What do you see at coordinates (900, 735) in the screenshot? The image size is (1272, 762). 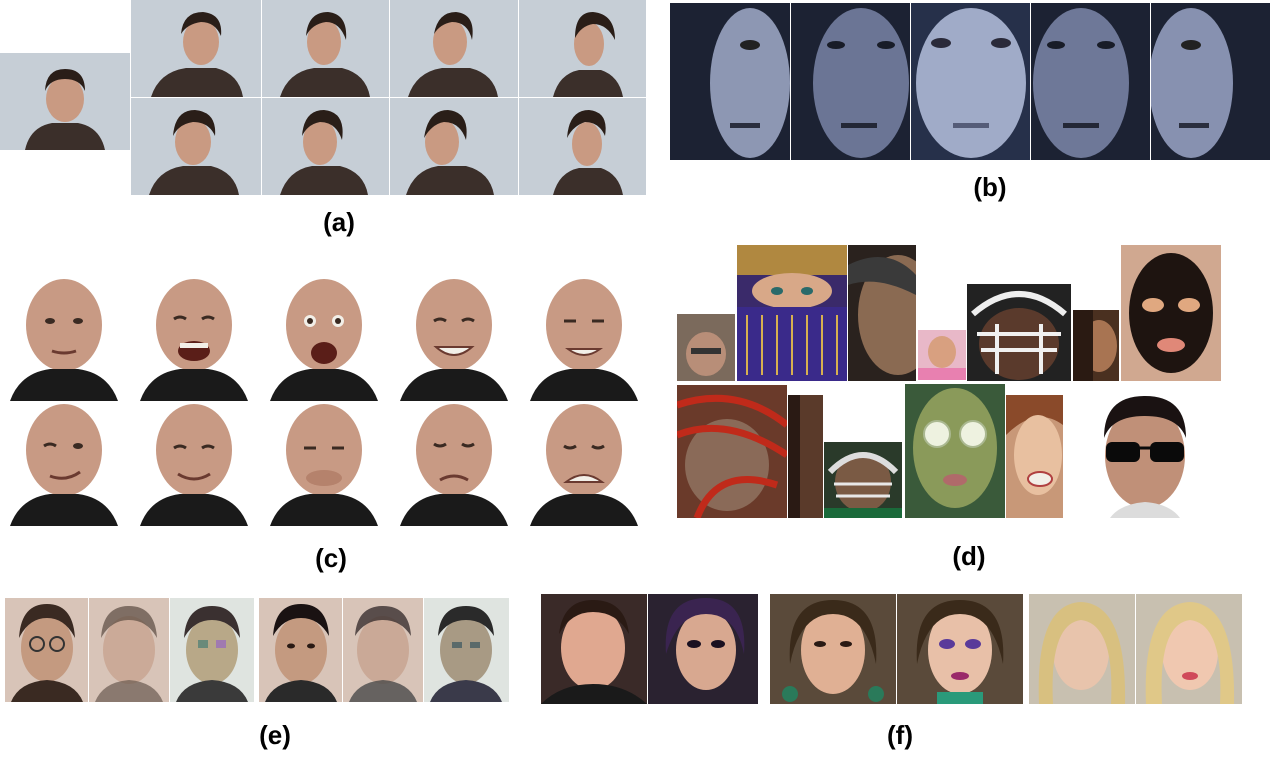 I see `panel-label-f: (f)` at bounding box center [900, 735].